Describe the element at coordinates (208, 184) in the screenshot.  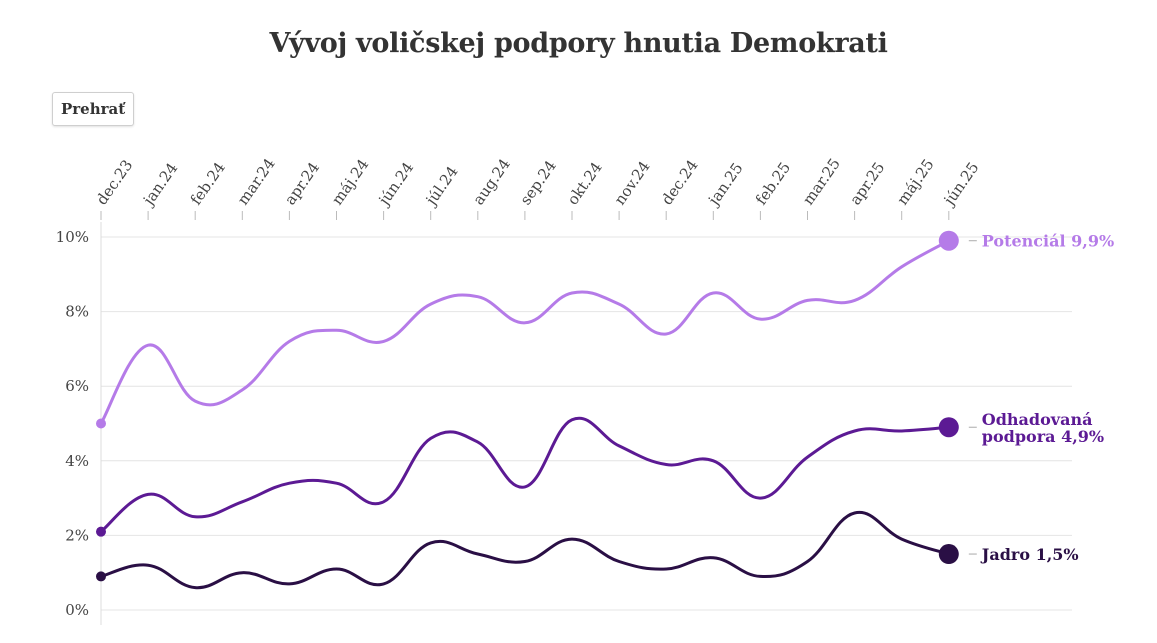
I see `x-tick-label: feb.24` at that location.